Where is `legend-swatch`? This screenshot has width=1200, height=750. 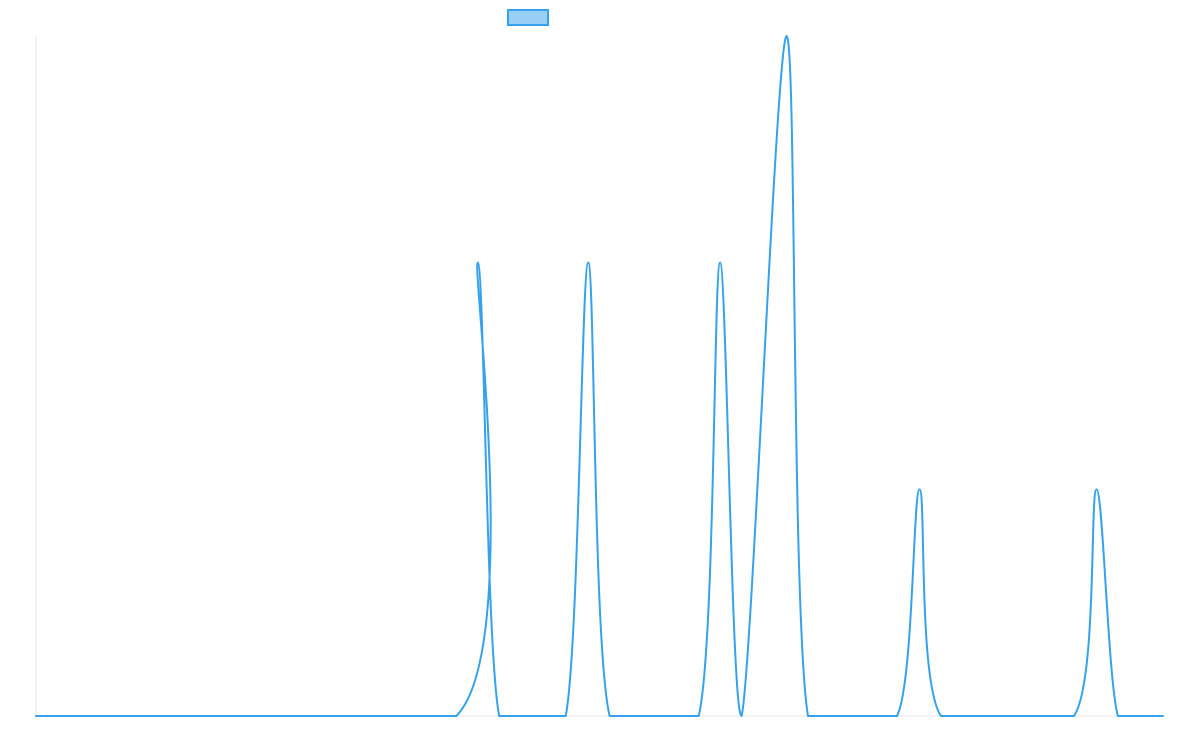
legend-swatch is located at coordinates (528, 17).